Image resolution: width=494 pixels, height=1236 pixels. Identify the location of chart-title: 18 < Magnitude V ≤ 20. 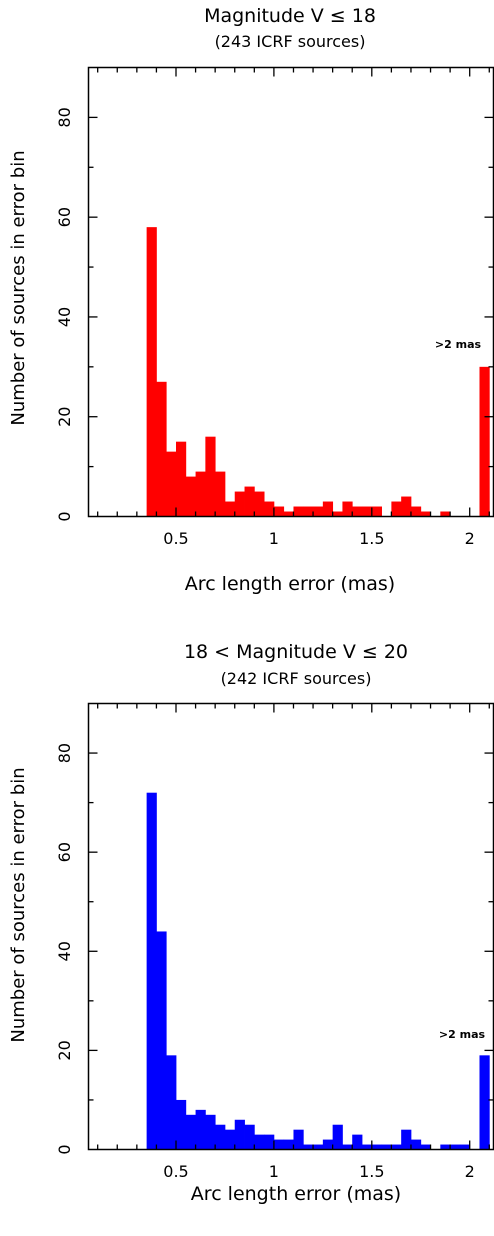
(296, 652).